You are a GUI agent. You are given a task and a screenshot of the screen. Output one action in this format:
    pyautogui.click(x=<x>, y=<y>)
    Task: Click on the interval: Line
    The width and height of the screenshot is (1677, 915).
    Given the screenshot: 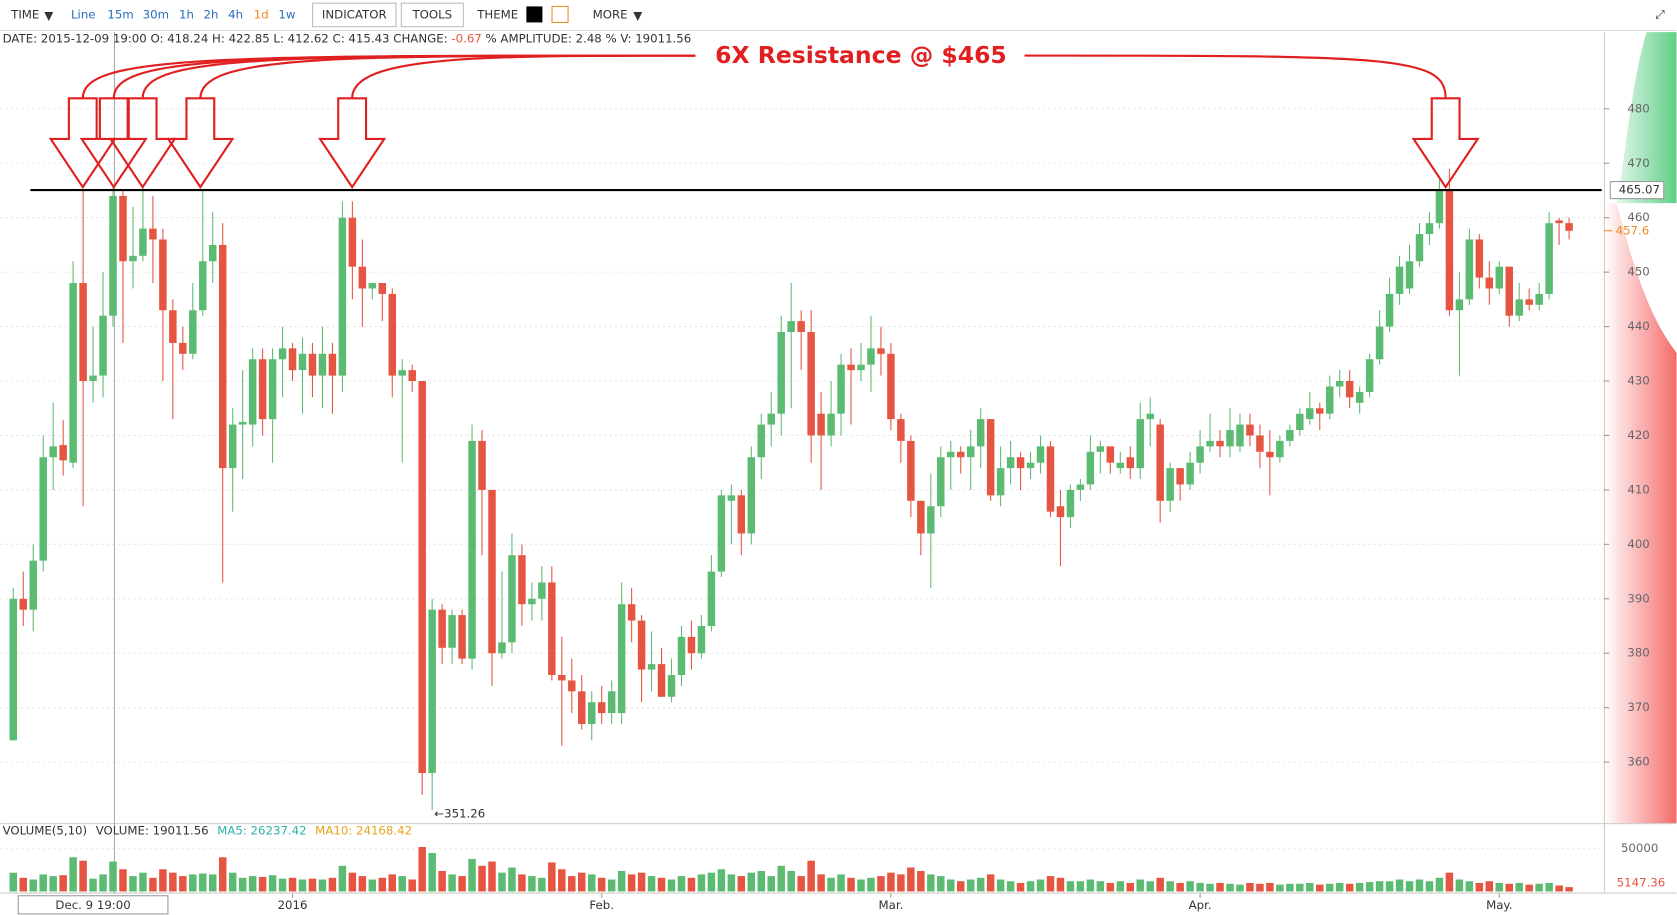 What is the action you would take?
    pyautogui.click(x=83, y=14)
    